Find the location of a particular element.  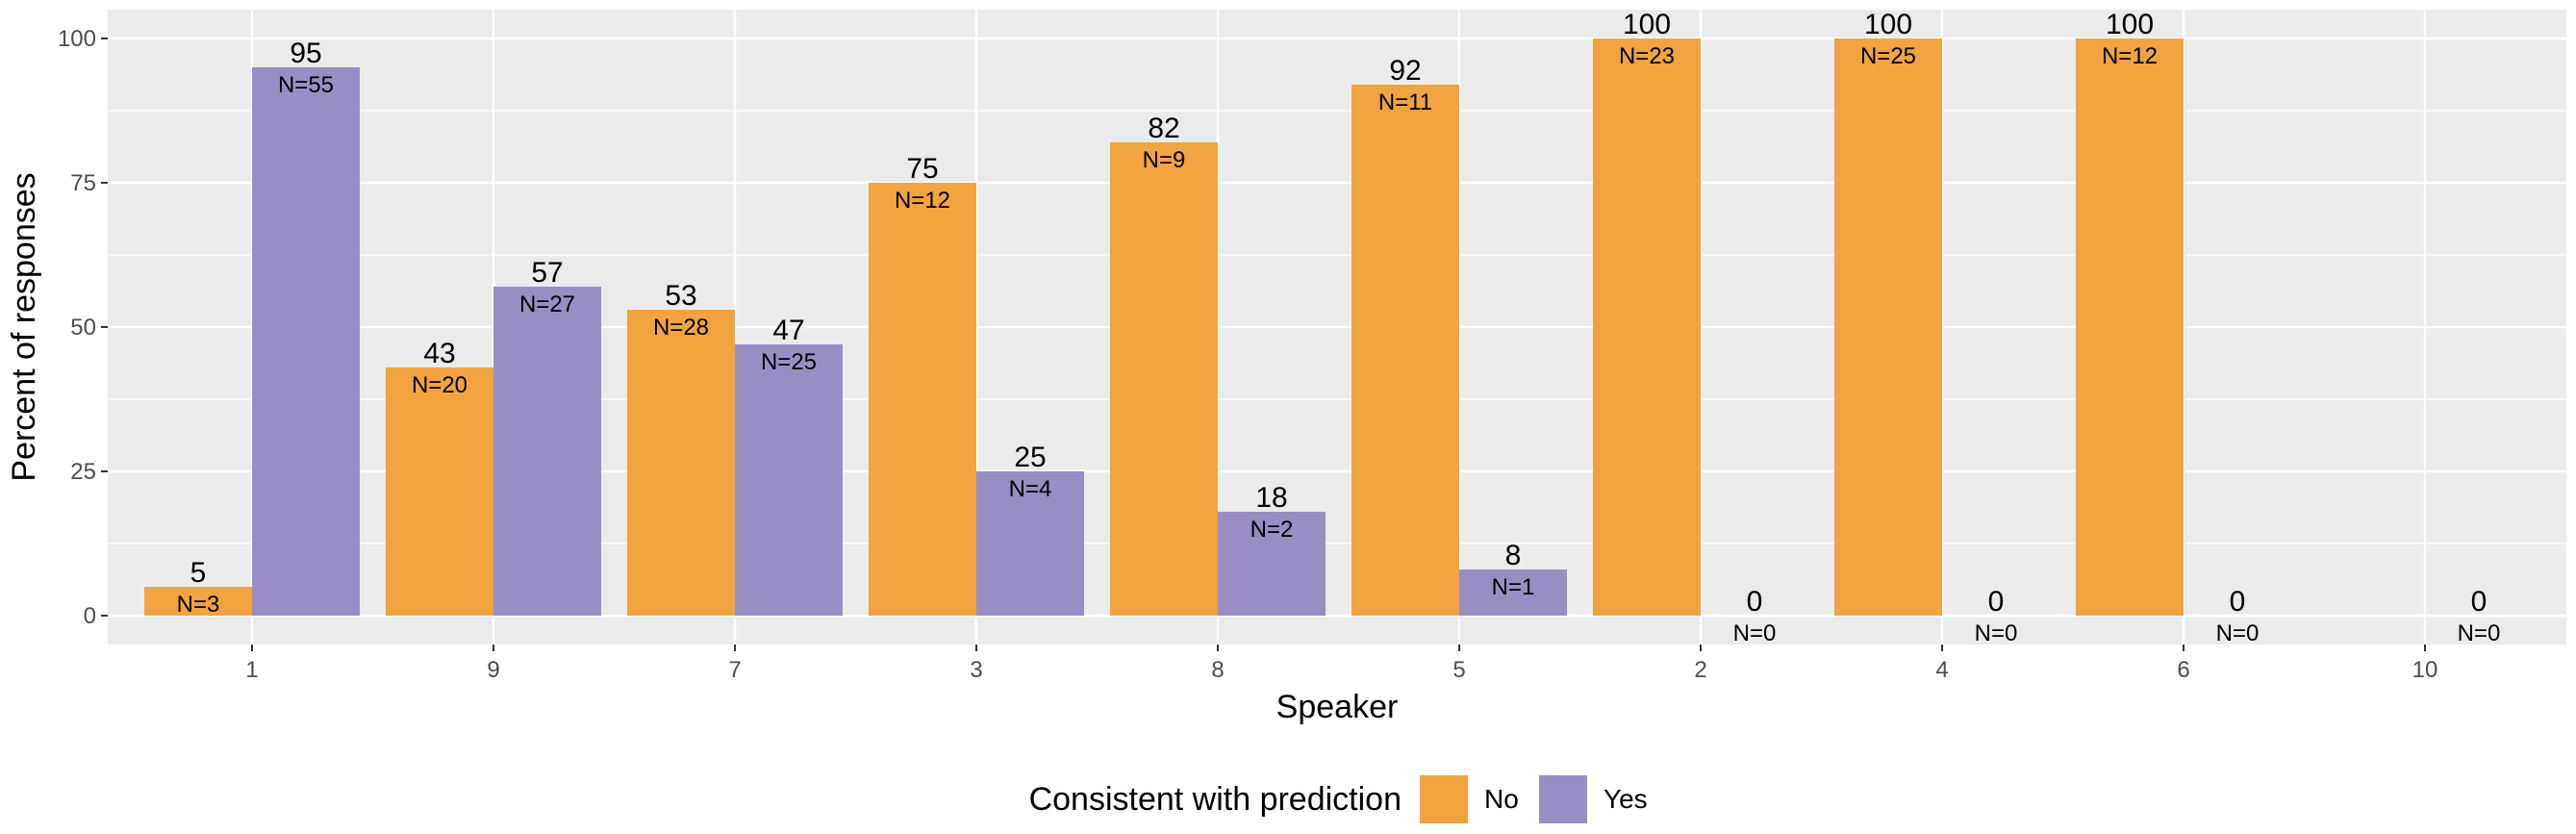

bar-n-label: N=23 is located at coordinates (1647, 56).